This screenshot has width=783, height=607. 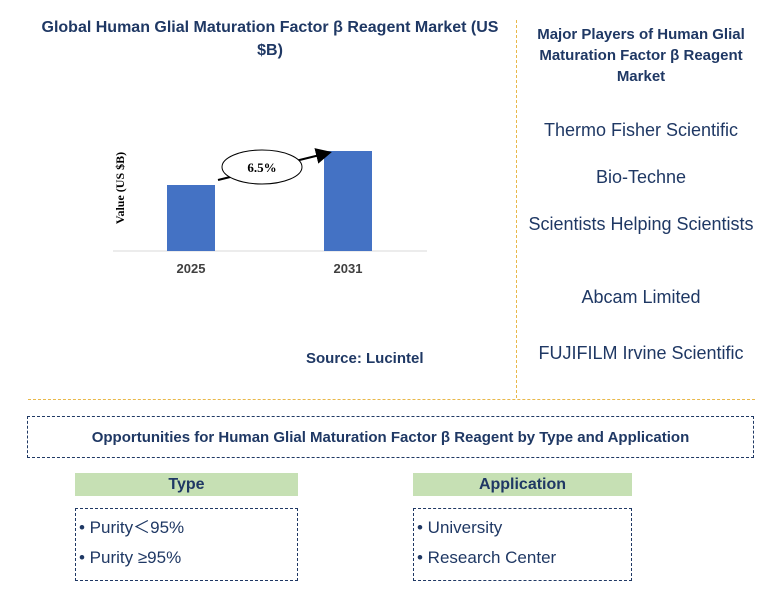 I want to click on growth-annotation-bubble, so click(x=262, y=167).